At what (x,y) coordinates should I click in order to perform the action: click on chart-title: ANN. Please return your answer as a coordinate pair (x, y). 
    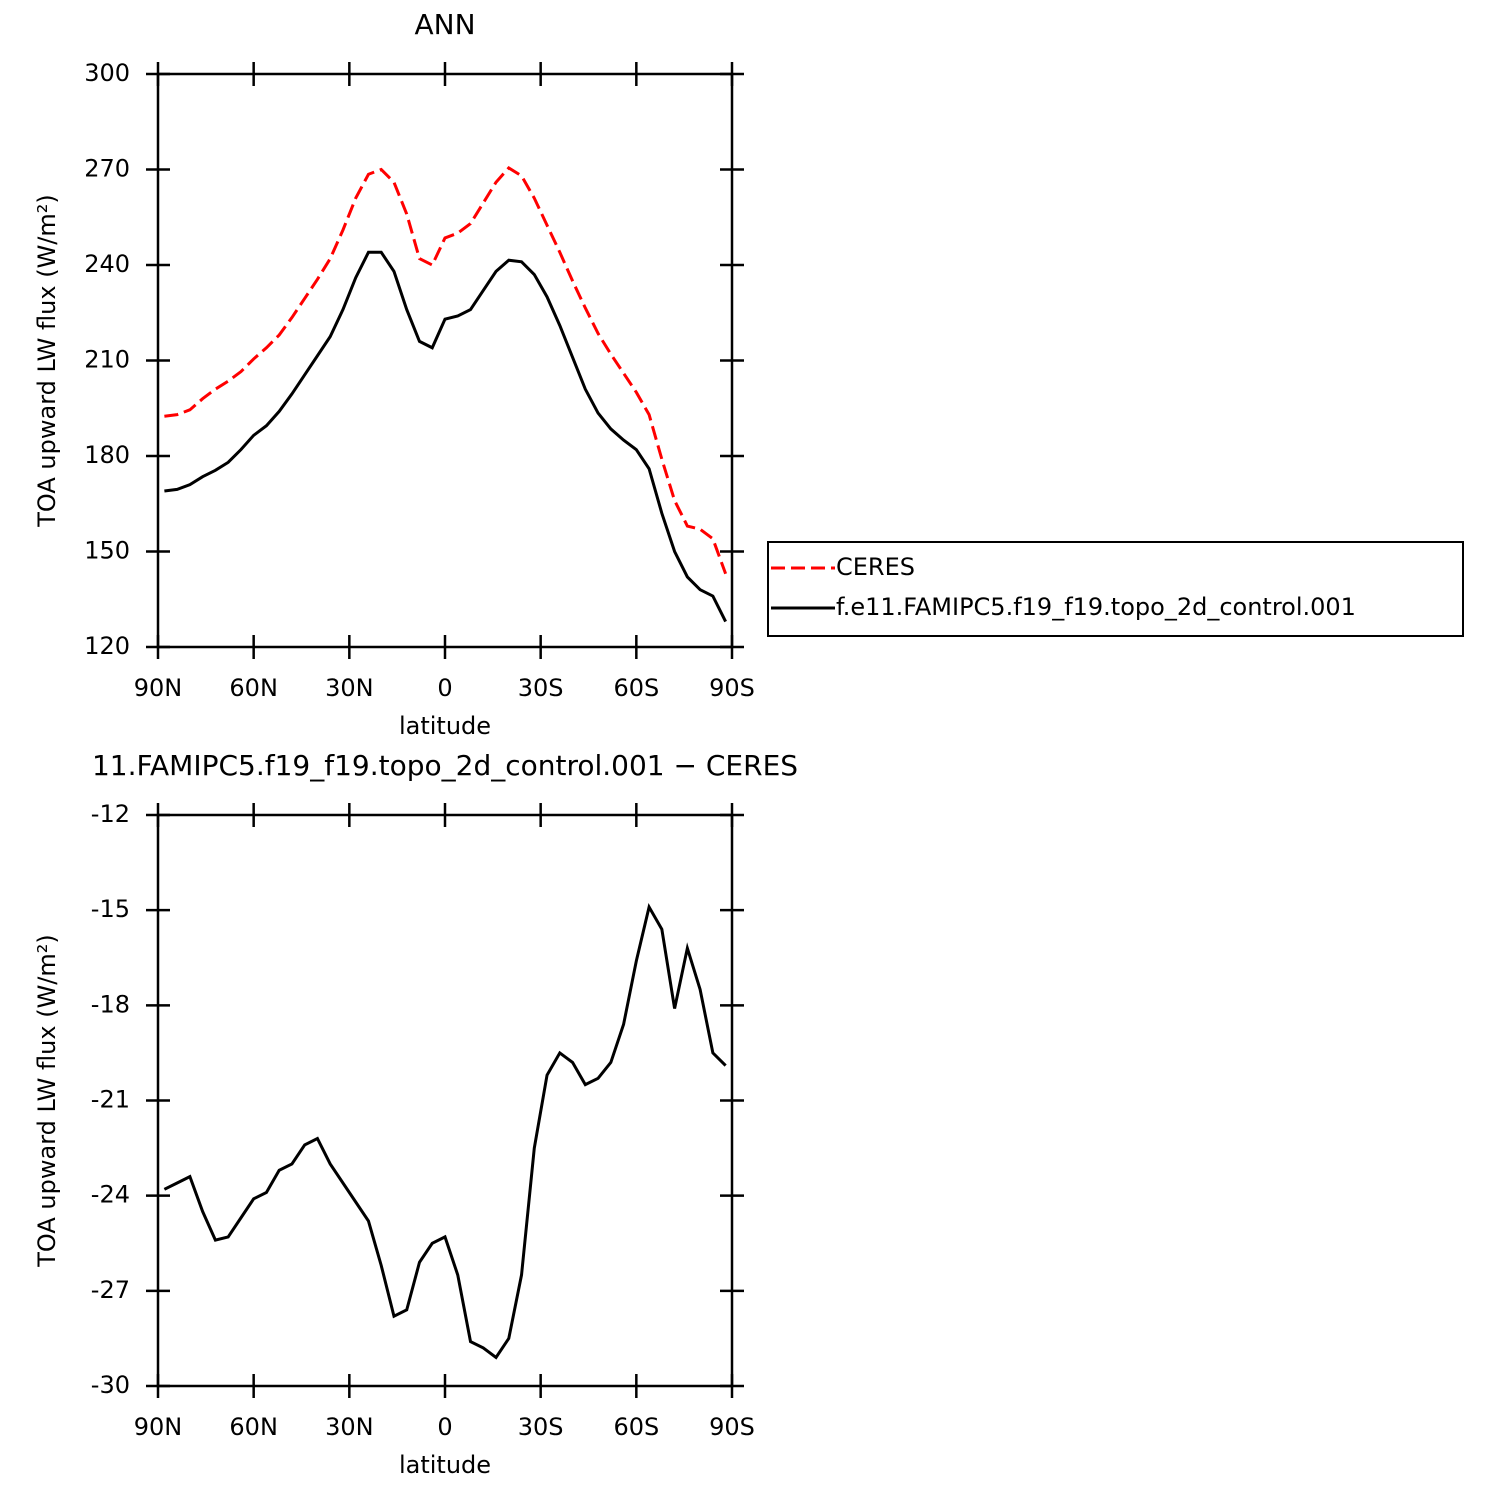
    Looking at the image, I should click on (444, 24).